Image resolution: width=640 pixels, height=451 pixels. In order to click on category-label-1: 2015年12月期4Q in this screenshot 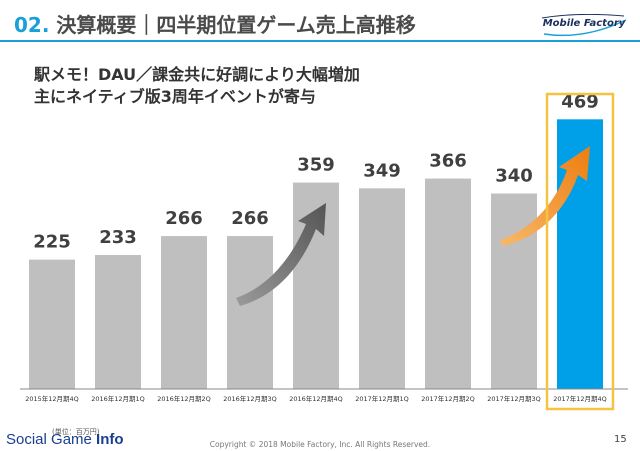, I will do `click(52, 398)`.